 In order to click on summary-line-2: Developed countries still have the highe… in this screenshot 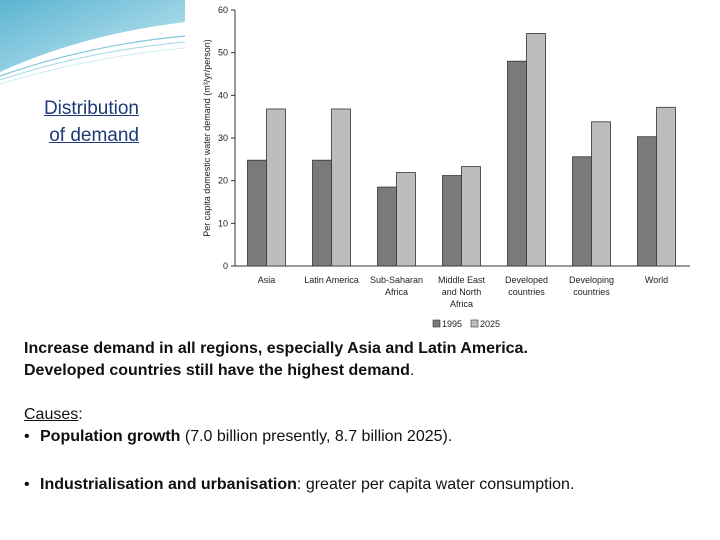, I will do `click(364, 371)`.